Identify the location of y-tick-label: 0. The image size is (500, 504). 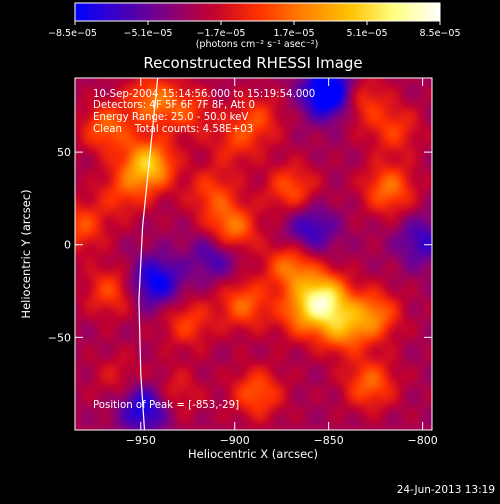
(67, 245).